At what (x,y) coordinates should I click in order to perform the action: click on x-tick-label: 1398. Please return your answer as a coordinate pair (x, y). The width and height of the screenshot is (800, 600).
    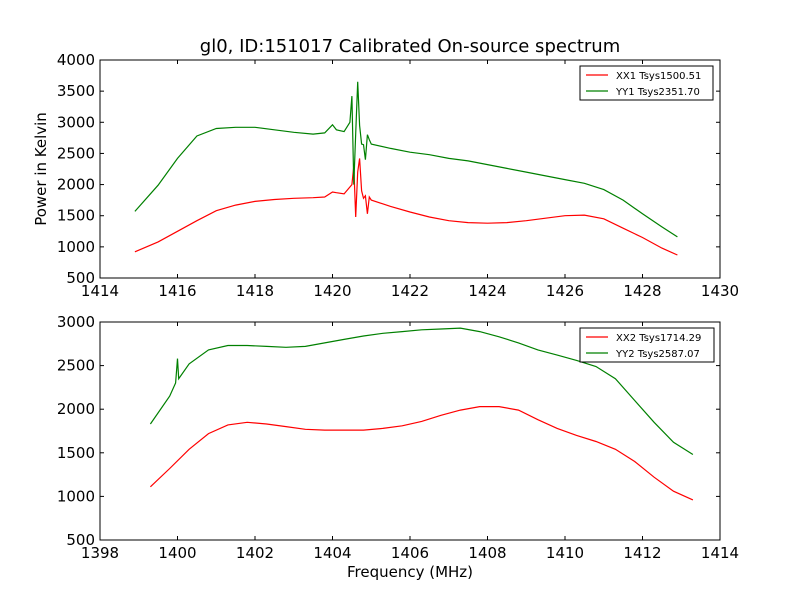
    Looking at the image, I should click on (100, 553).